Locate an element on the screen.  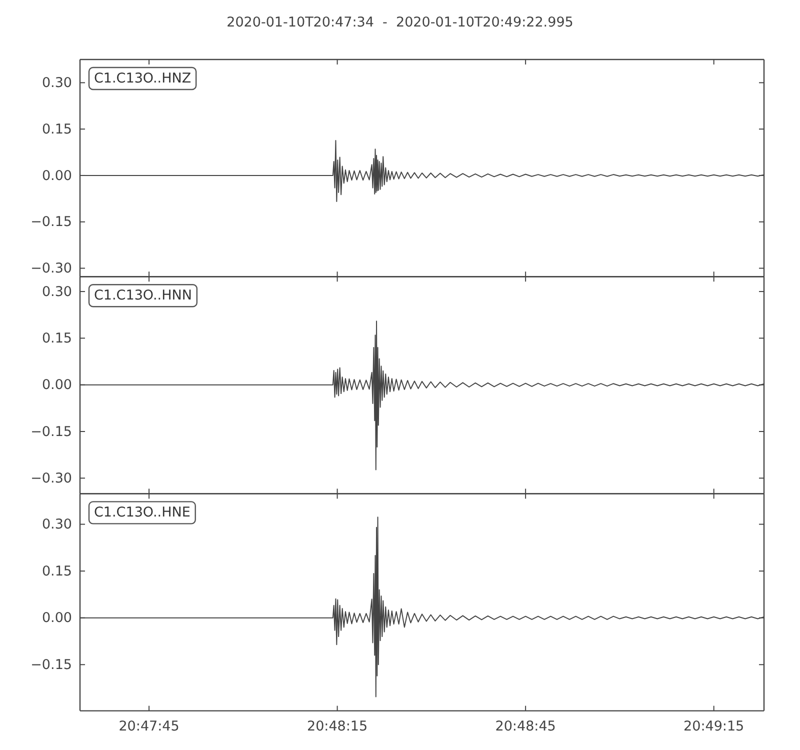
x-tick-label: 20:47:45 is located at coordinates (149, 726).